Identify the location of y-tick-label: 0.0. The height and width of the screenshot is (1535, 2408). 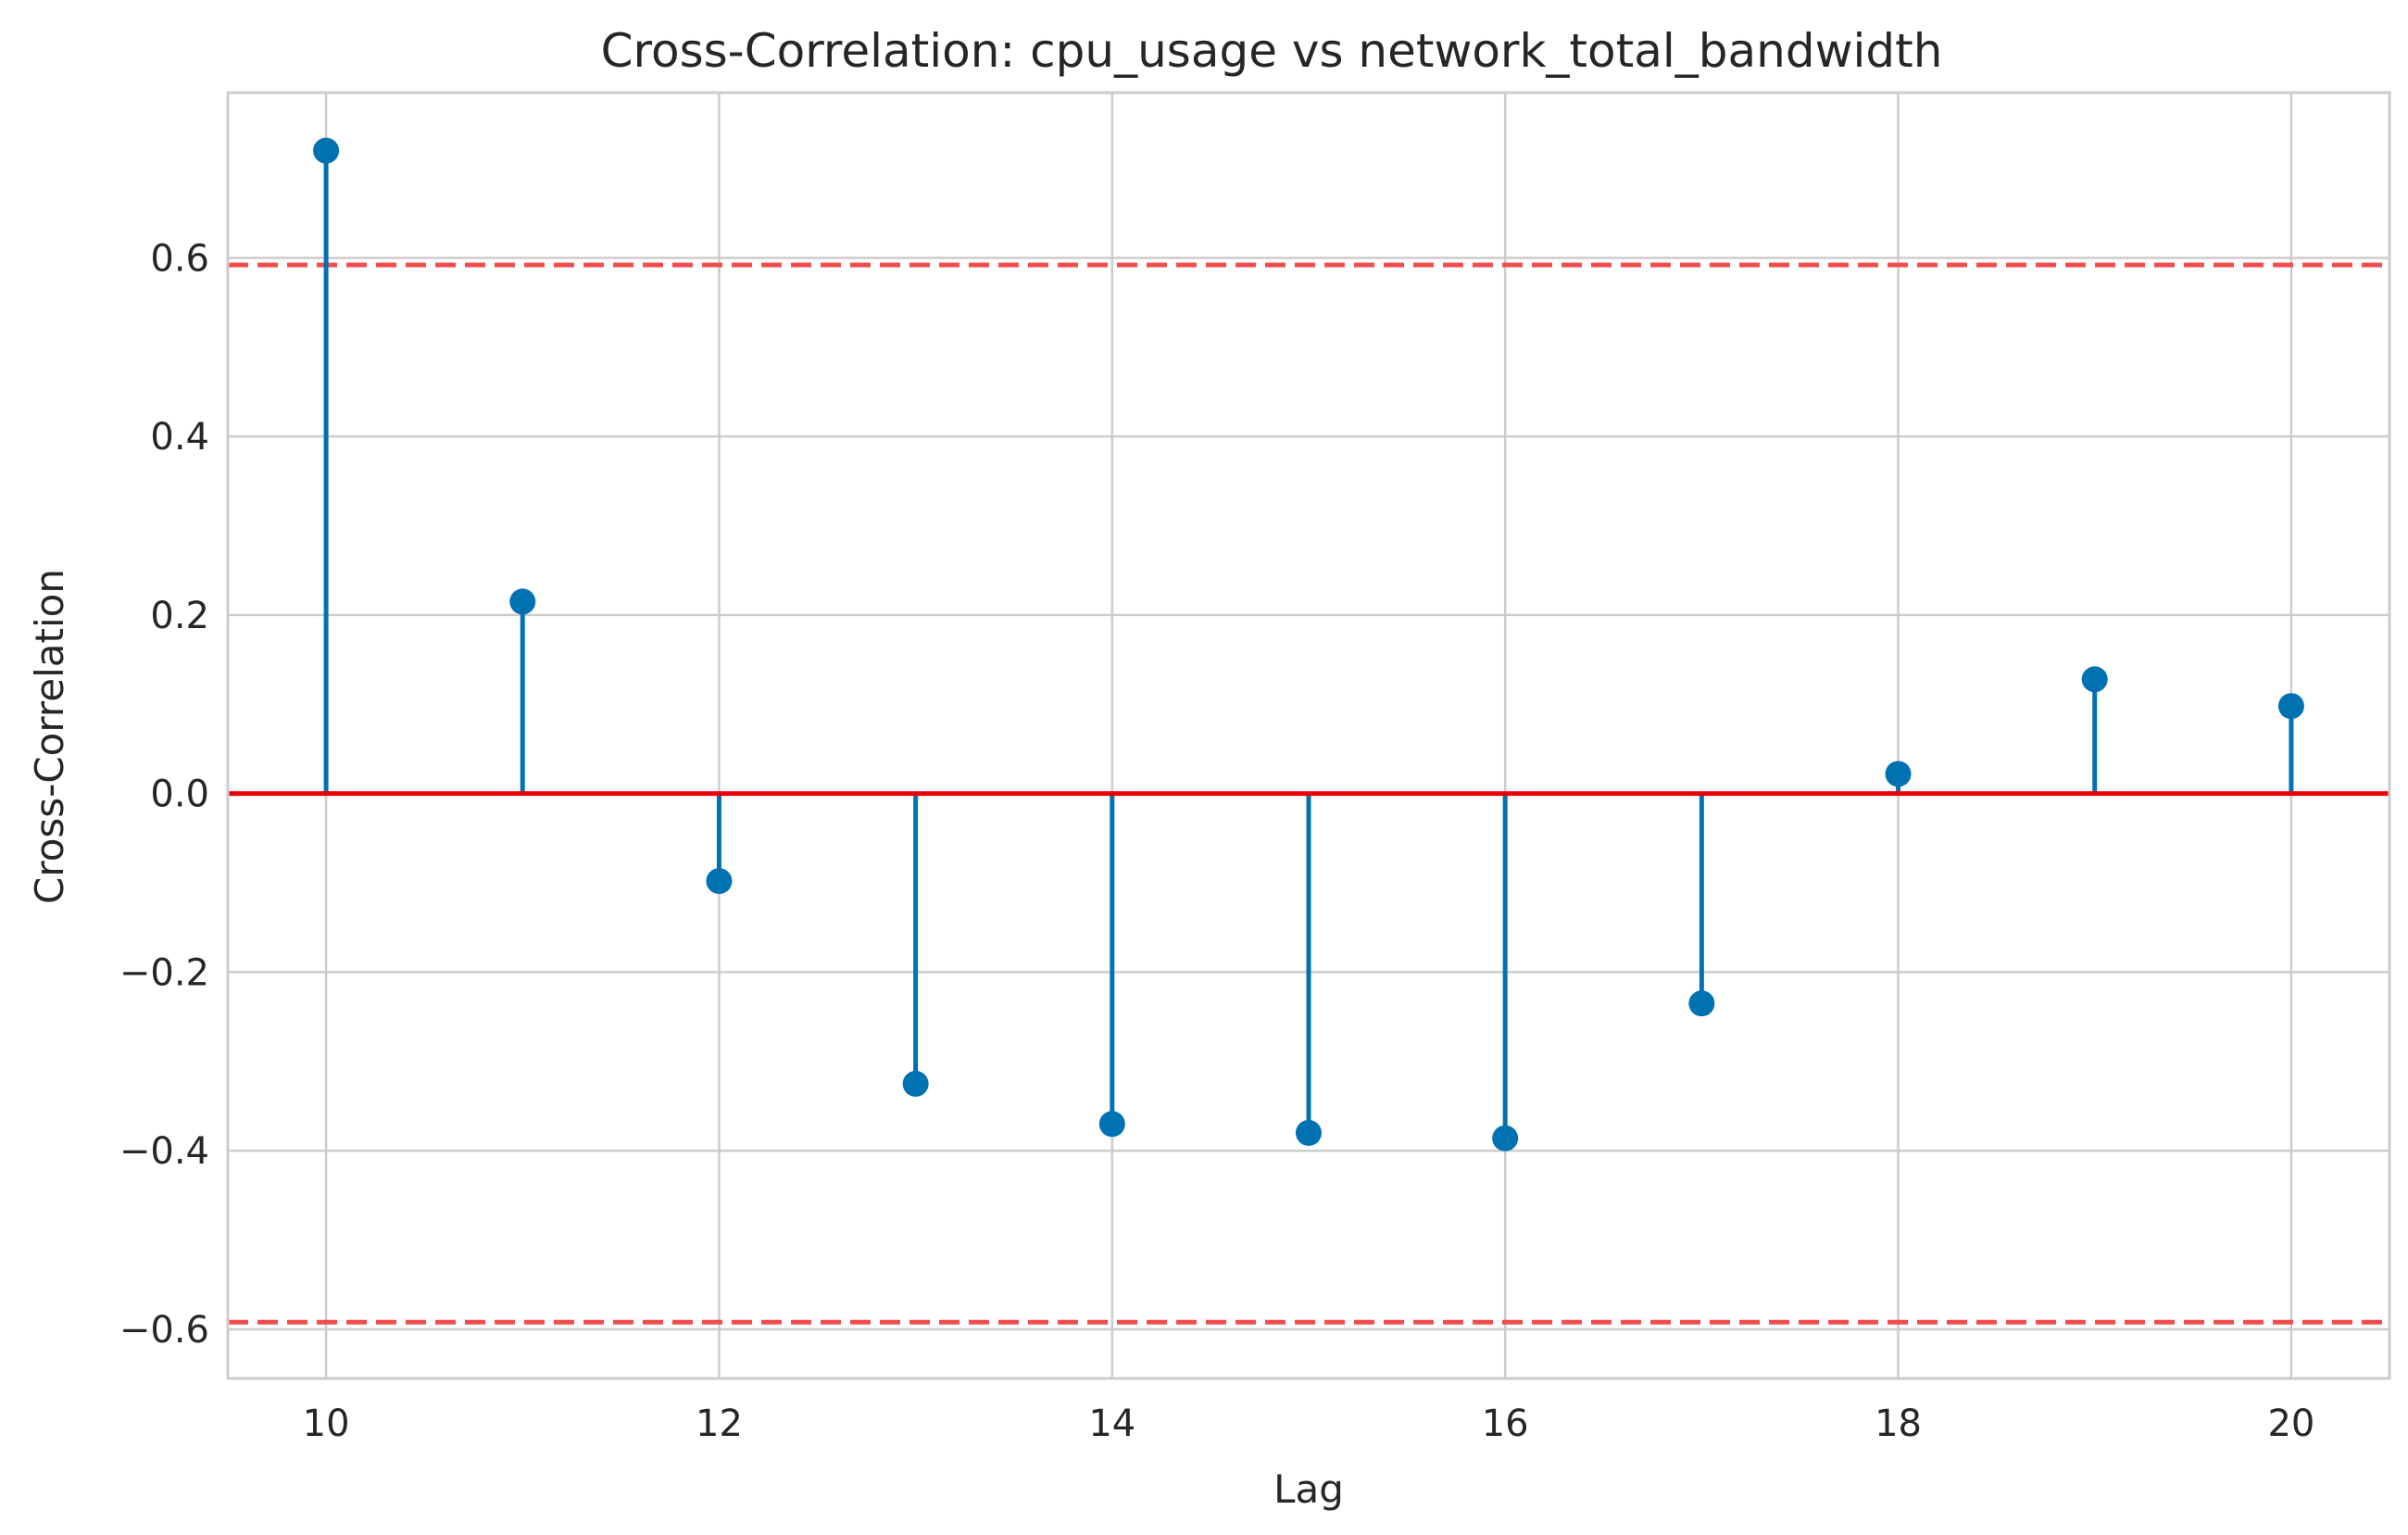
(179, 795).